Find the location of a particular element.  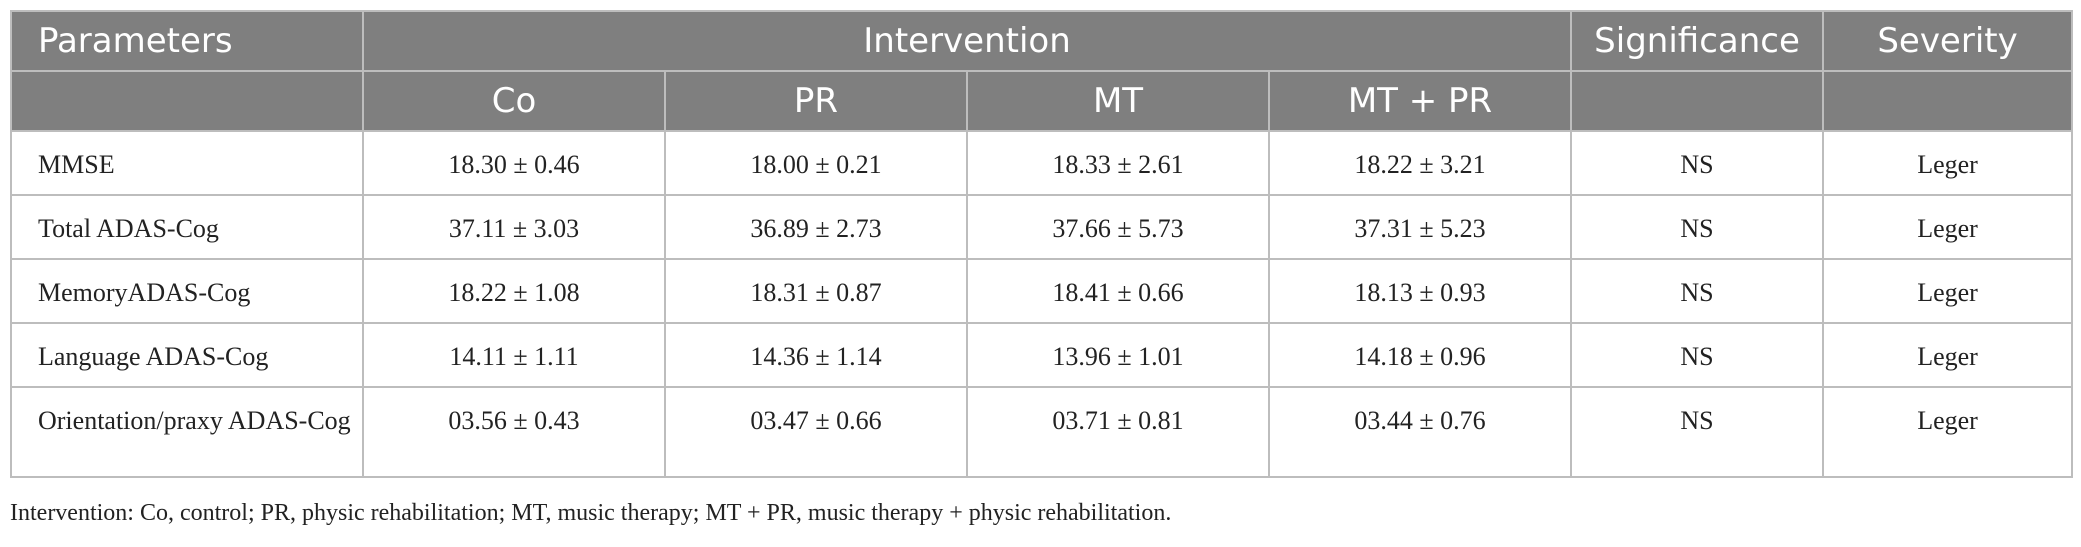

cell-parameter: Orientation/praxy ADAS-Cog is located at coordinates (187, 432).